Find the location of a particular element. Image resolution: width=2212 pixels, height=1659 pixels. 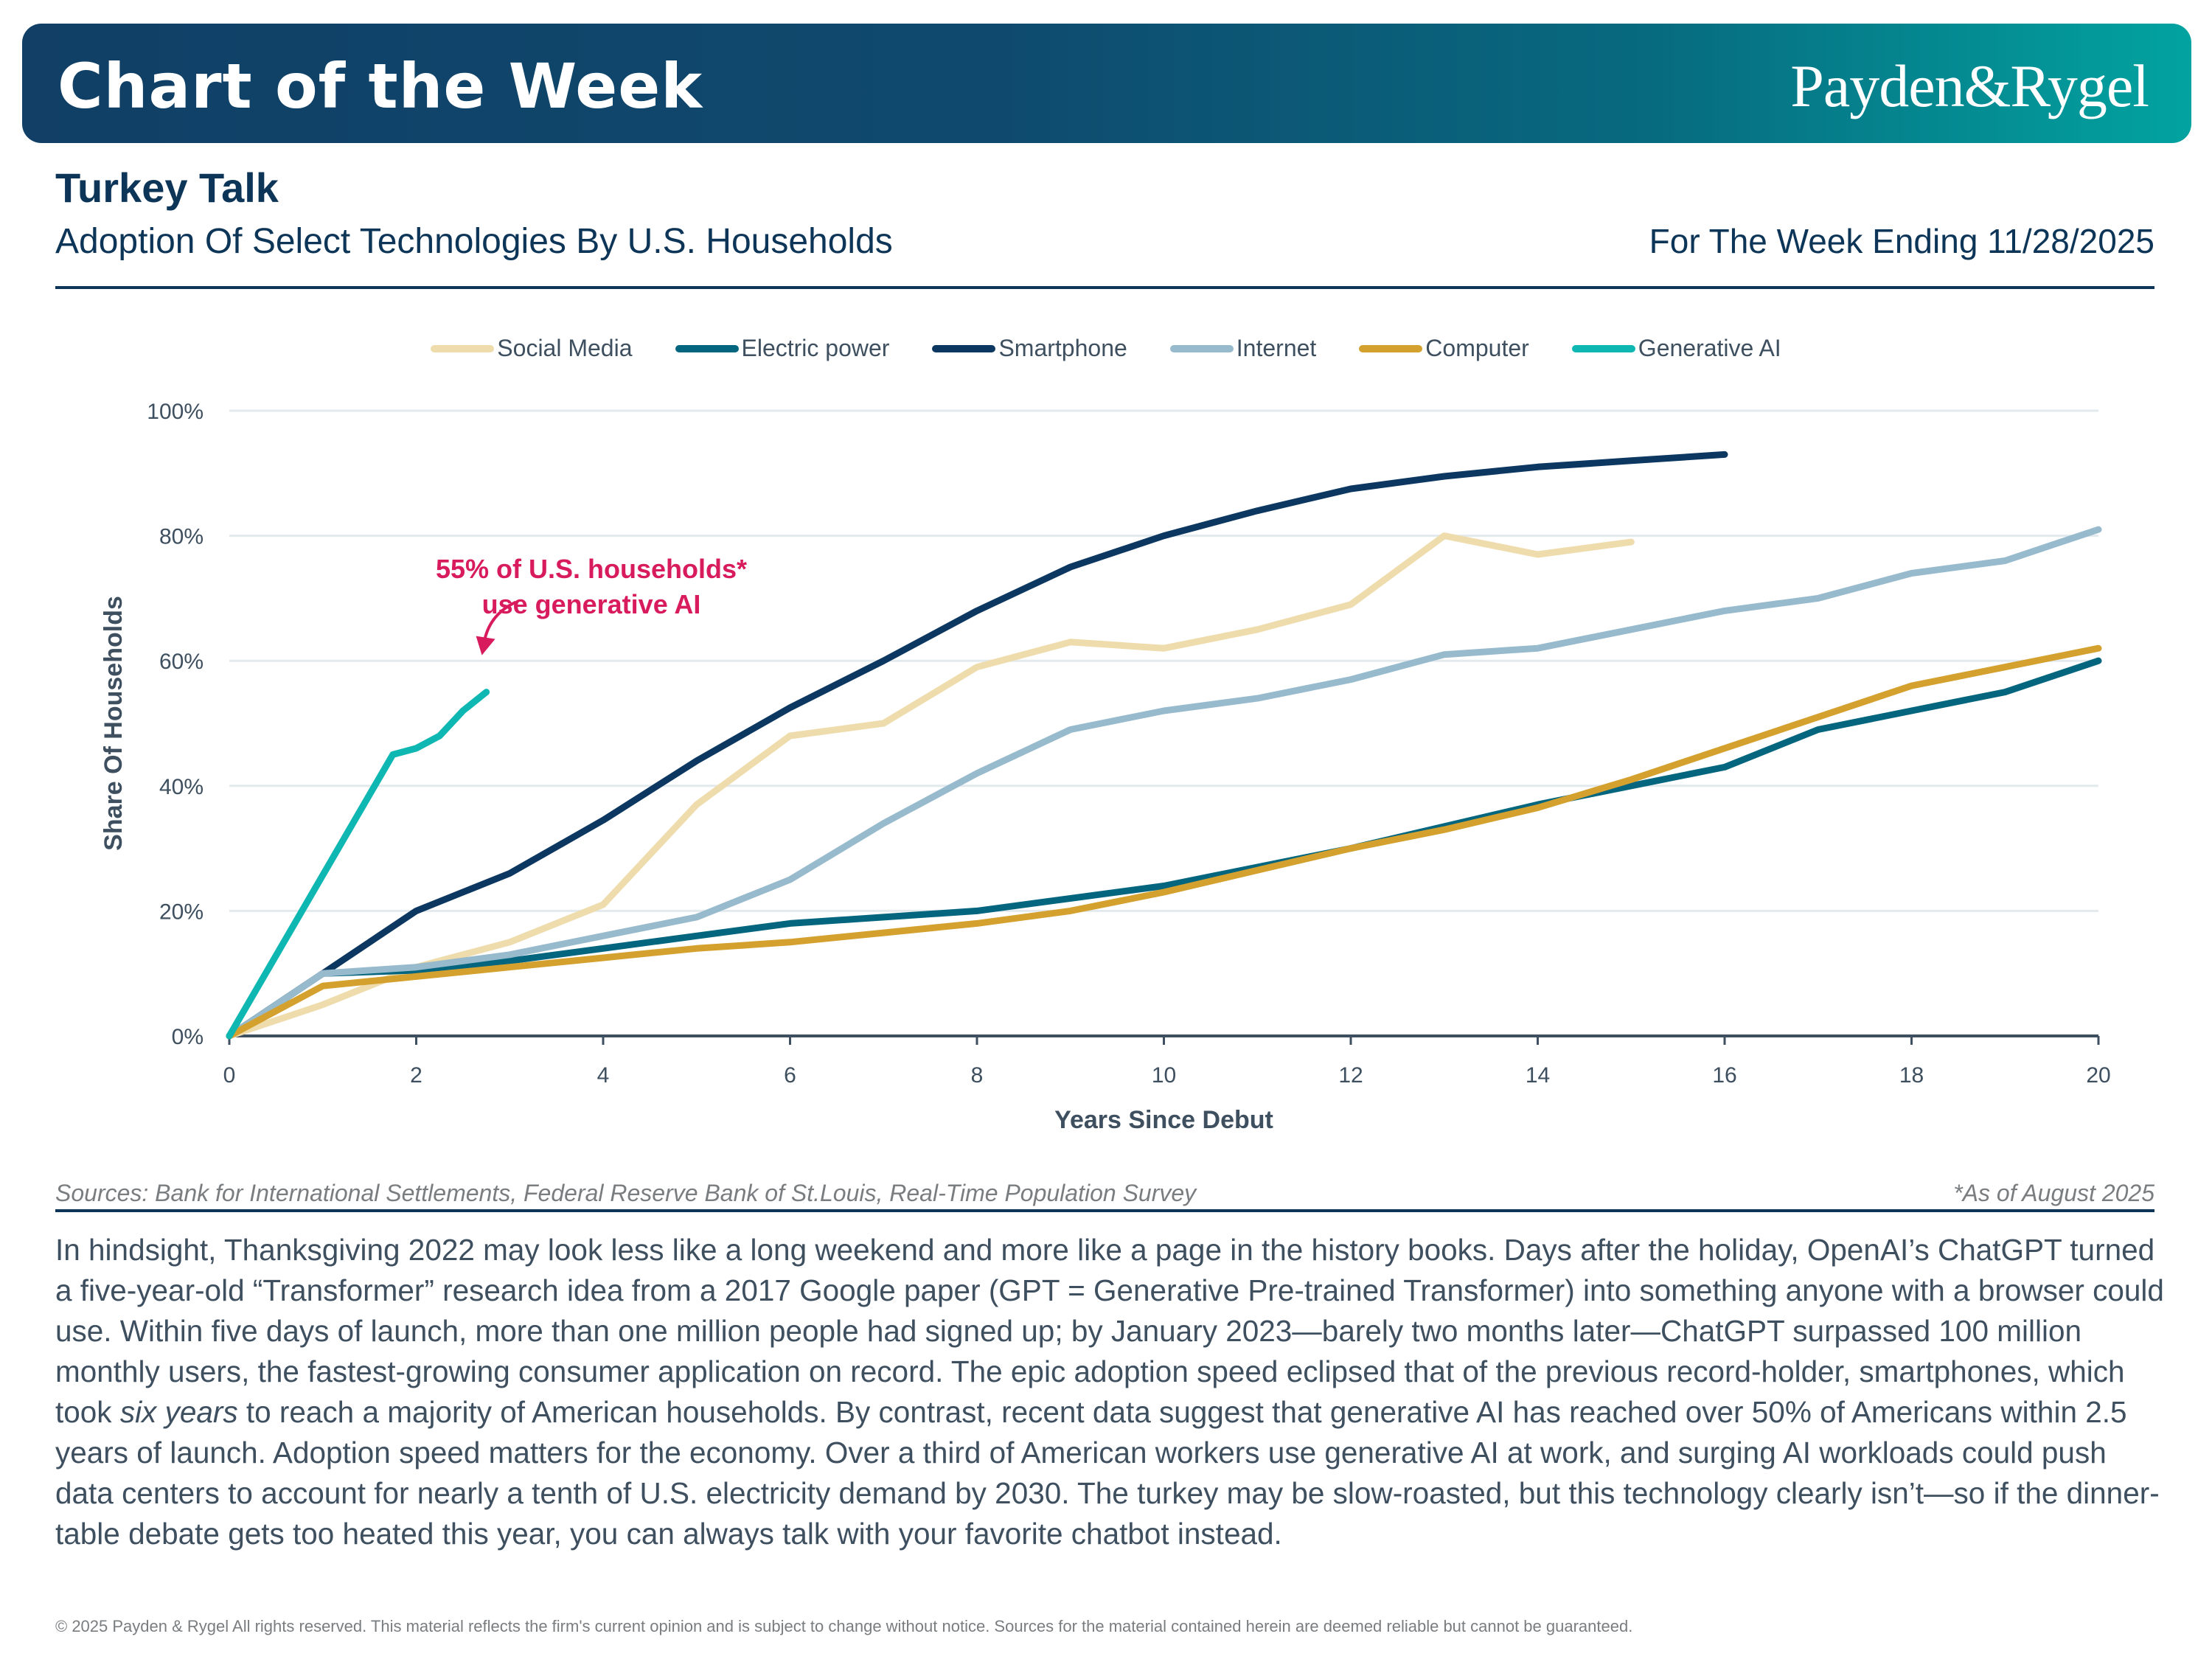

banner-title: Chart of the Week is located at coordinates (380, 86).